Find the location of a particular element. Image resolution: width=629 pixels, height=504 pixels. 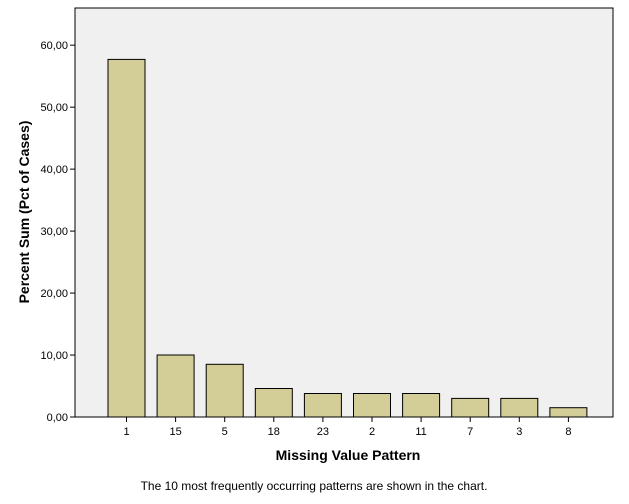

x-tick-label: 5 is located at coordinates (225, 432).